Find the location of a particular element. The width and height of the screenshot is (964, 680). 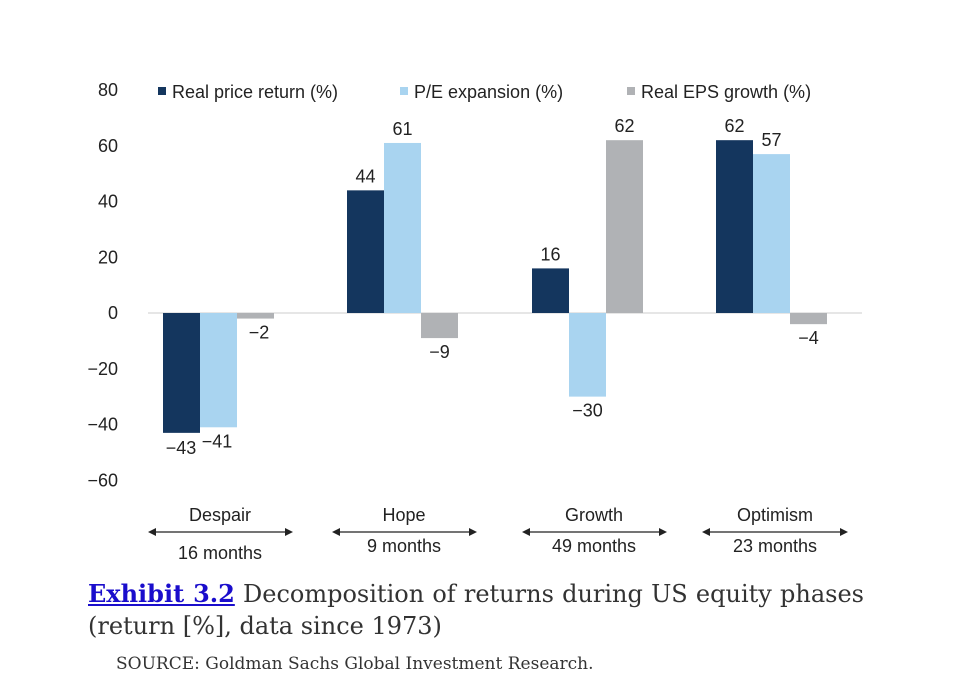

y-tick-label: 80 is located at coordinates (108, 90).